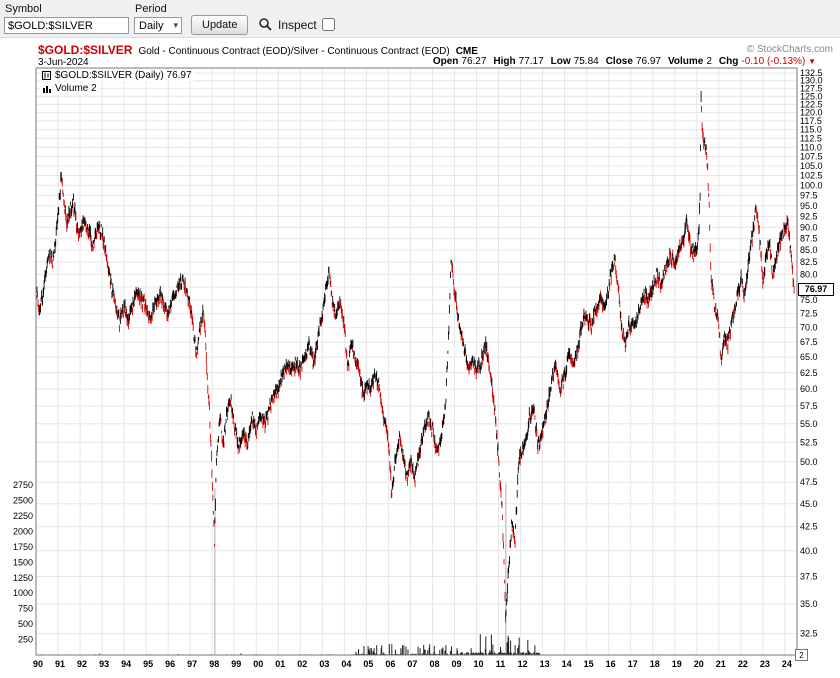  What do you see at coordinates (265, 24) in the screenshot?
I see `magnifier-icon` at bounding box center [265, 24].